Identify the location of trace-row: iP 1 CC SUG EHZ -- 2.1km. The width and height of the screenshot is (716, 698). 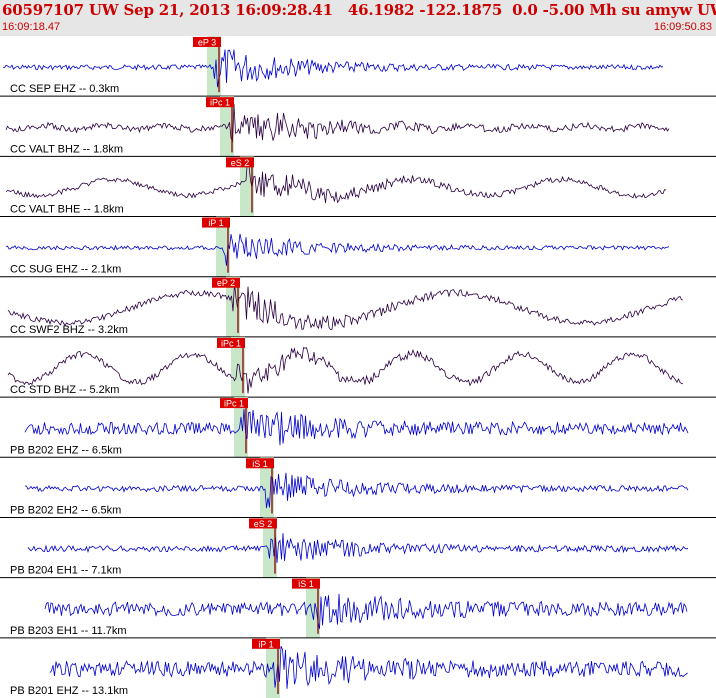
(358, 247).